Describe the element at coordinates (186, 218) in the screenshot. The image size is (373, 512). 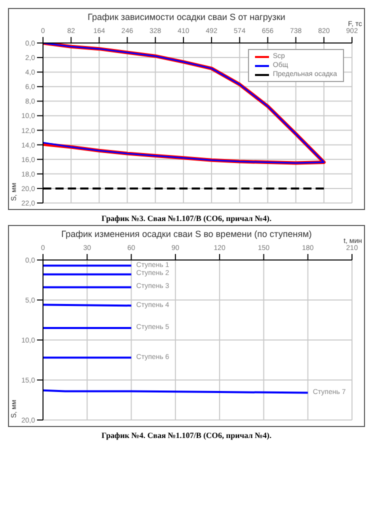
I see `text: График №3. Свая №1.107/В (СО6, причал №4).` at that location.